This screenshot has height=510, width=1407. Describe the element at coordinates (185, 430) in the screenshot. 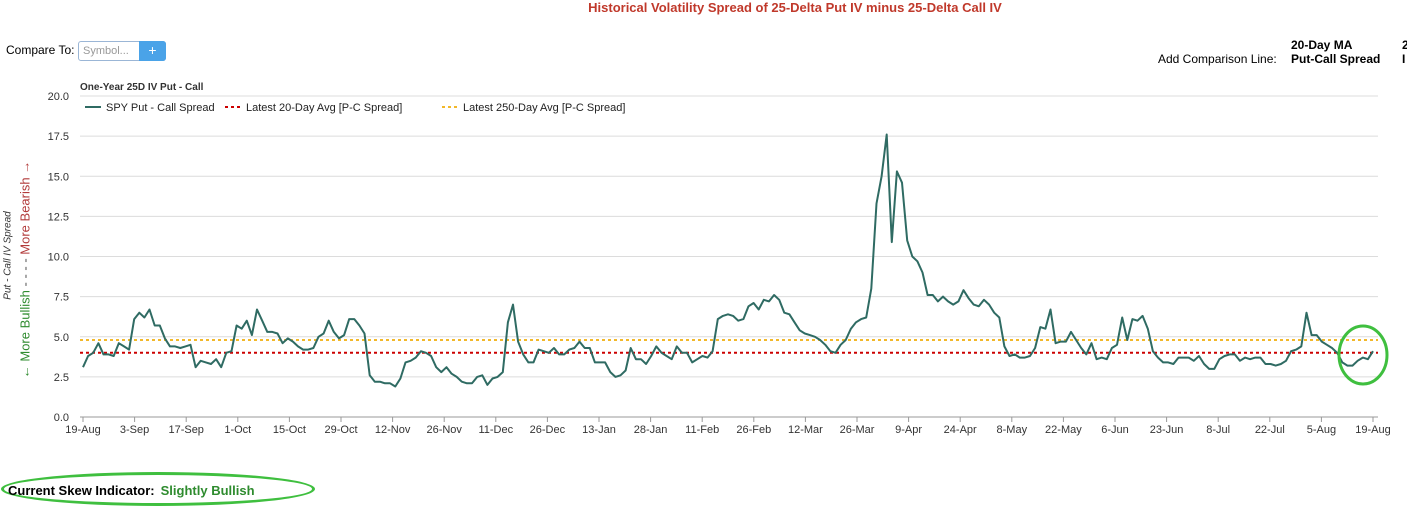

I see `x-tick-label: 17-Sep` at that location.